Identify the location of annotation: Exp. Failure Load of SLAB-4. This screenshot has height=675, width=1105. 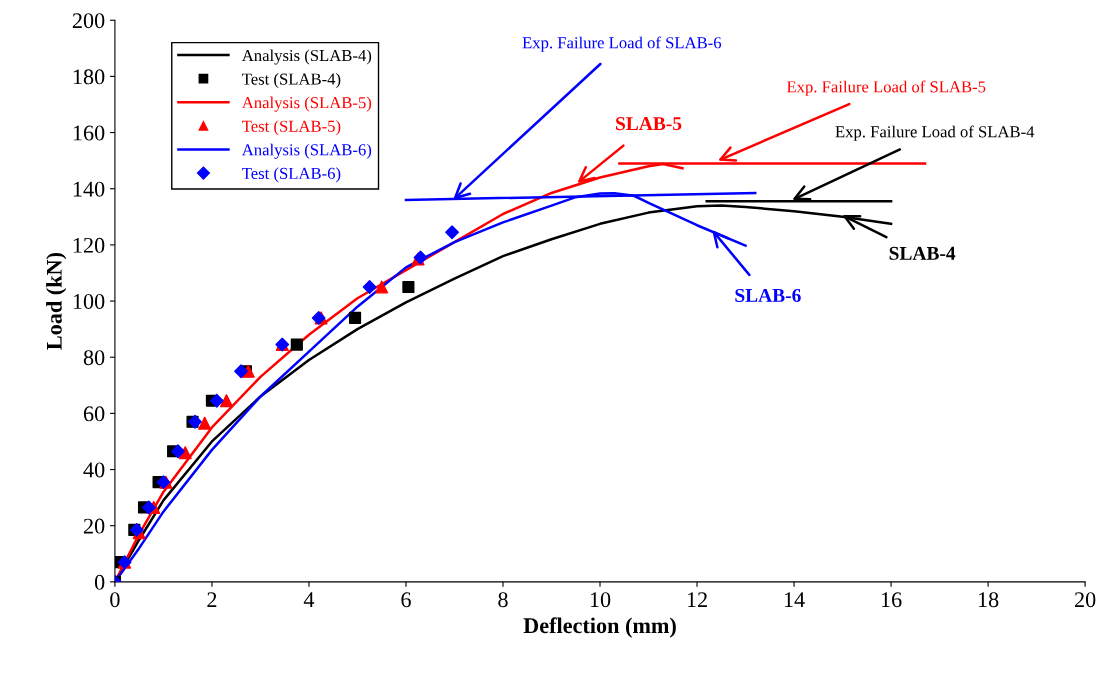
(935, 133).